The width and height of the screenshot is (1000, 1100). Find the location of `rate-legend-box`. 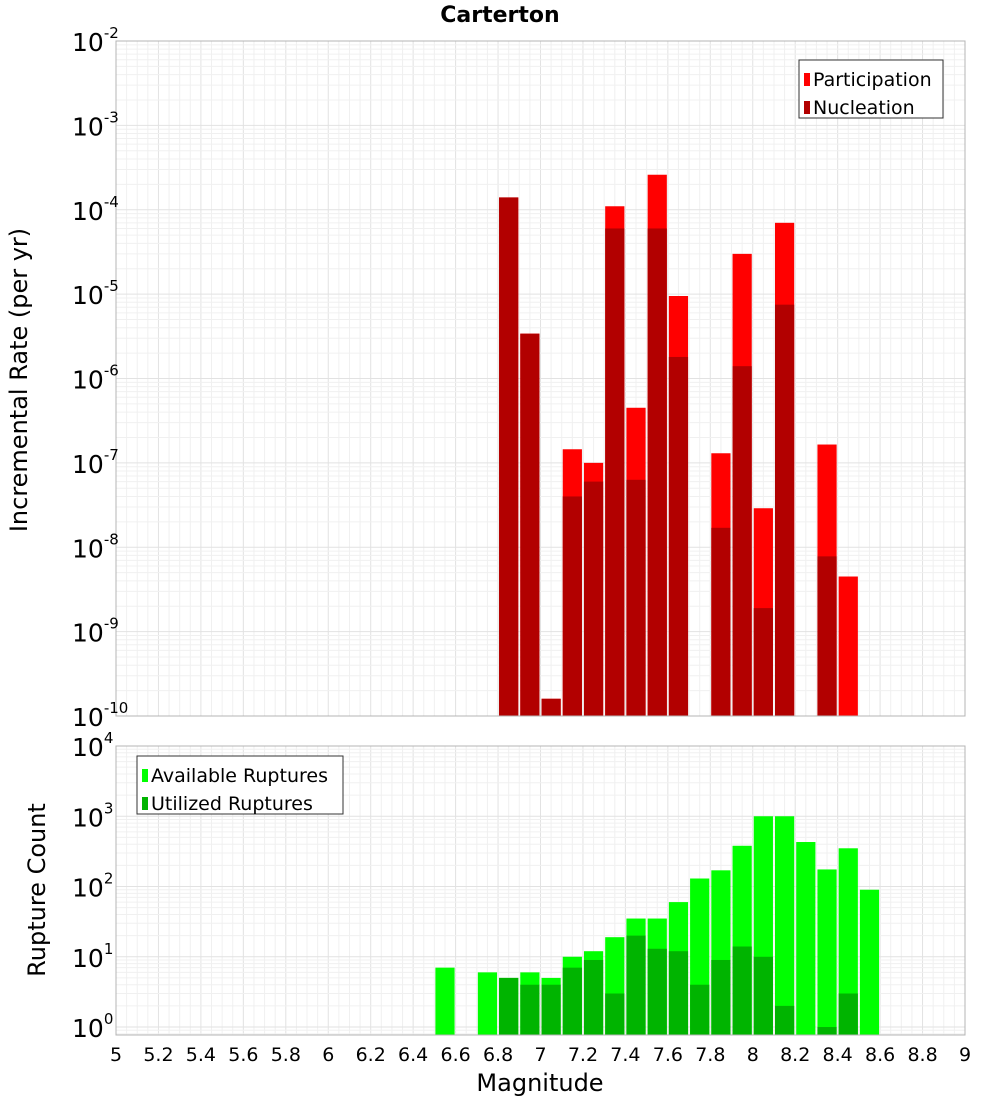

rate-legend-box is located at coordinates (871, 89).